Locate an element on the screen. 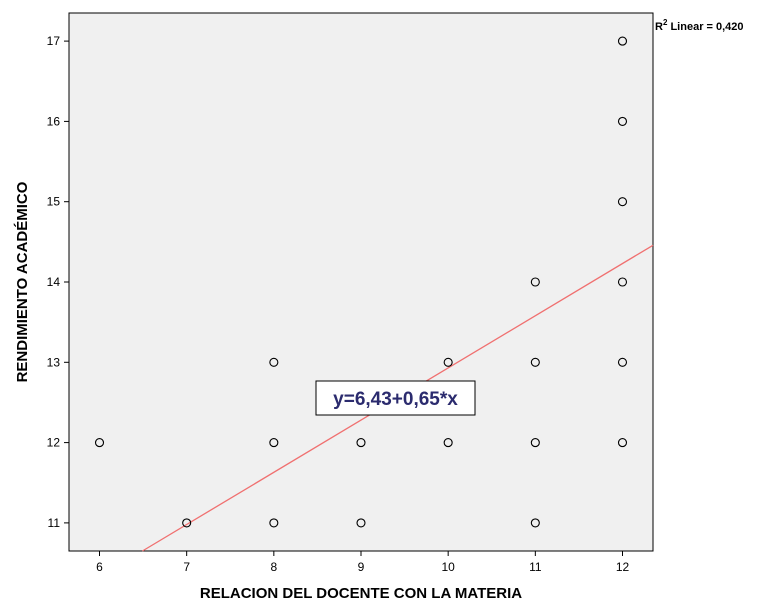 The width and height of the screenshot is (765, 603). x-tick-label: 12 is located at coordinates (623, 567).